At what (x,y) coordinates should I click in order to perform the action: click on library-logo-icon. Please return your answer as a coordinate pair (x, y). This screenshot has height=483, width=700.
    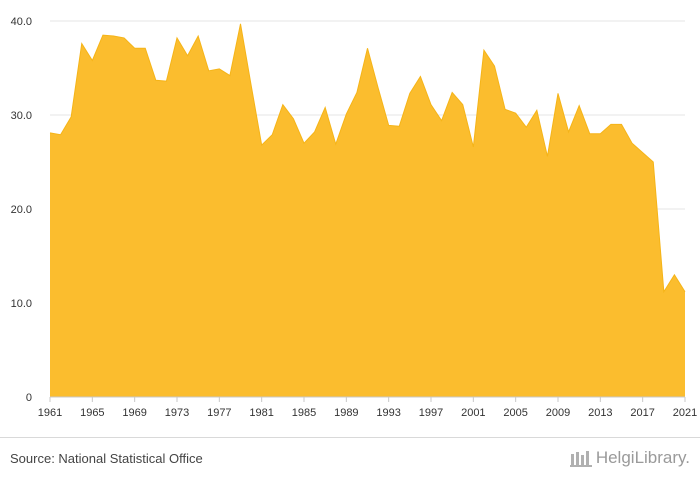
    Looking at the image, I should click on (580, 459).